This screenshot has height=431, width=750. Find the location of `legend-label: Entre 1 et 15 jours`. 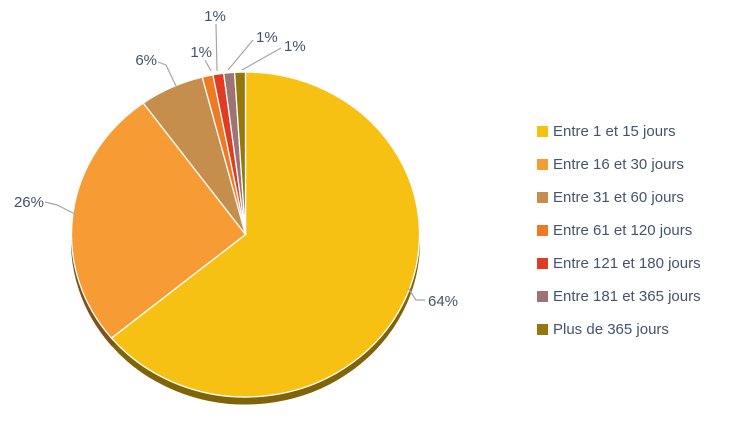

legend-label: Entre 1 et 15 jours is located at coordinates (614, 131).